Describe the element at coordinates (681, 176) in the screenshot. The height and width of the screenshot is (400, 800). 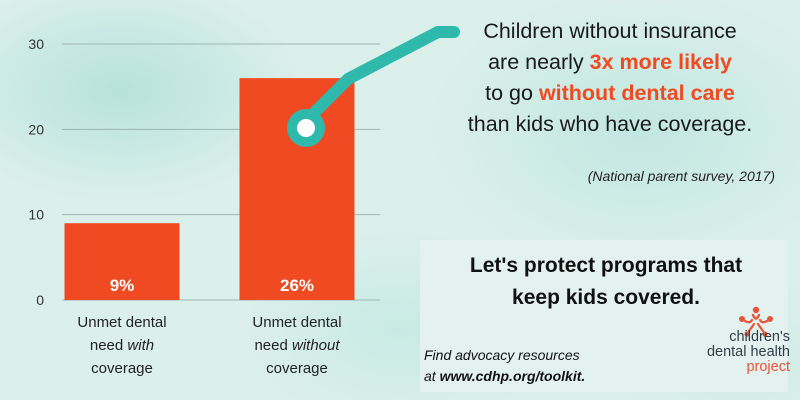
I see `source-note: (National parent survey, 2017)` at that location.